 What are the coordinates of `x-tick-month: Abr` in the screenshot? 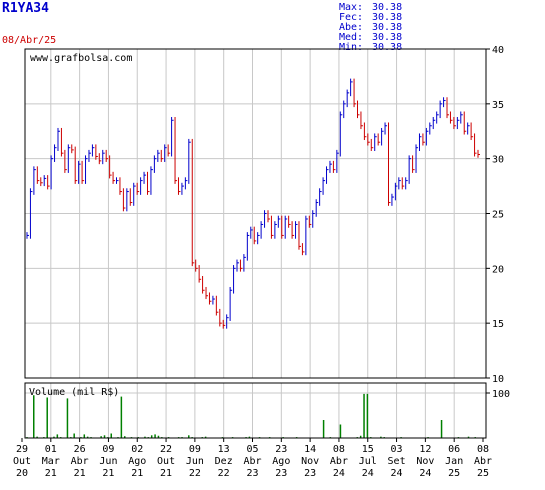 It's located at (80, 461).